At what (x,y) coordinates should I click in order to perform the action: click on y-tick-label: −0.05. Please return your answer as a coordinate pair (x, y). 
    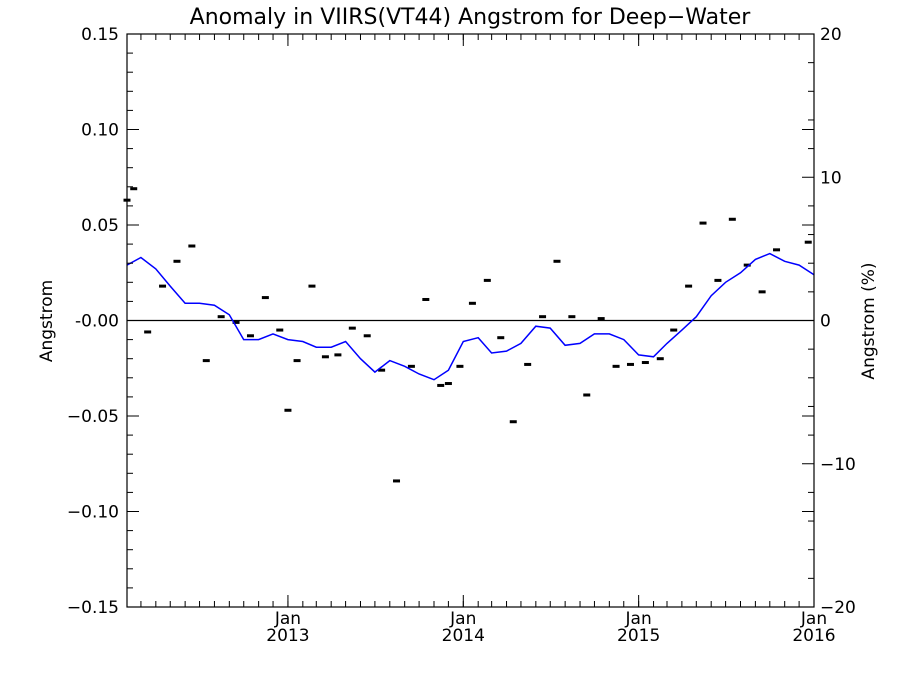
    Looking at the image, I should click on (93, 417).